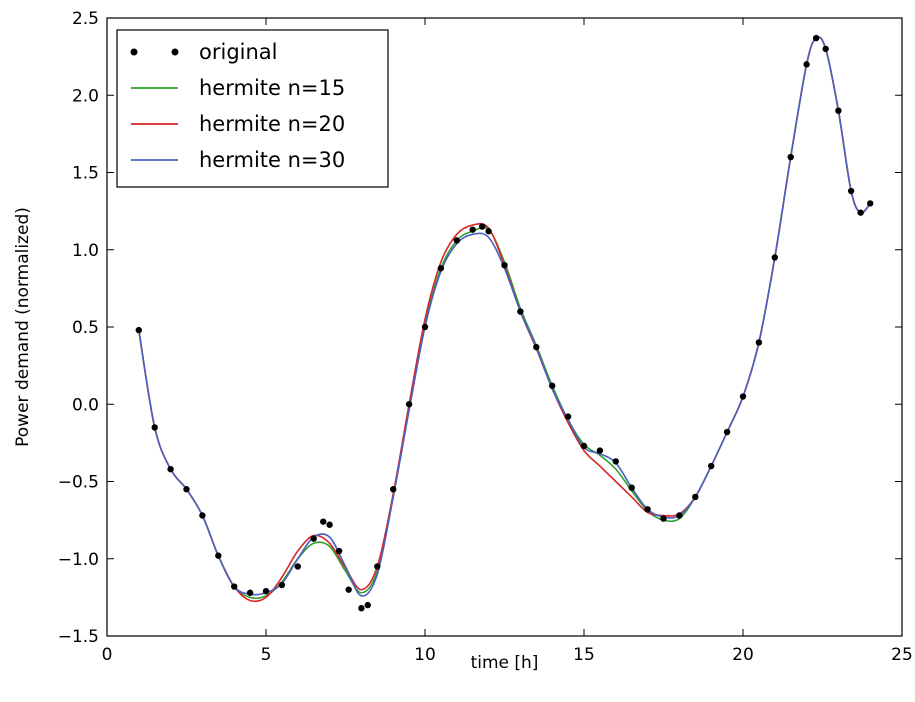 The width and height of the screenshot is (915, 702). What do you see at coordinates (85, 174) in the screenshot?
I see `y-tick-label: 1.5` at bounding box center [85, 174].